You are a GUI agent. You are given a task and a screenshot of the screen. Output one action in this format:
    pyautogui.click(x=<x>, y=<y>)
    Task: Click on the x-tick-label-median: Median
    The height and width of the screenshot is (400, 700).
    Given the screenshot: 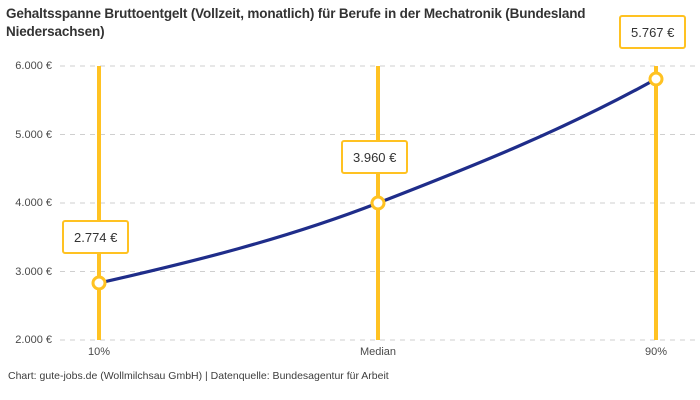 What is the action you would take?
    pyautogui.click(x=378, y=352)
    